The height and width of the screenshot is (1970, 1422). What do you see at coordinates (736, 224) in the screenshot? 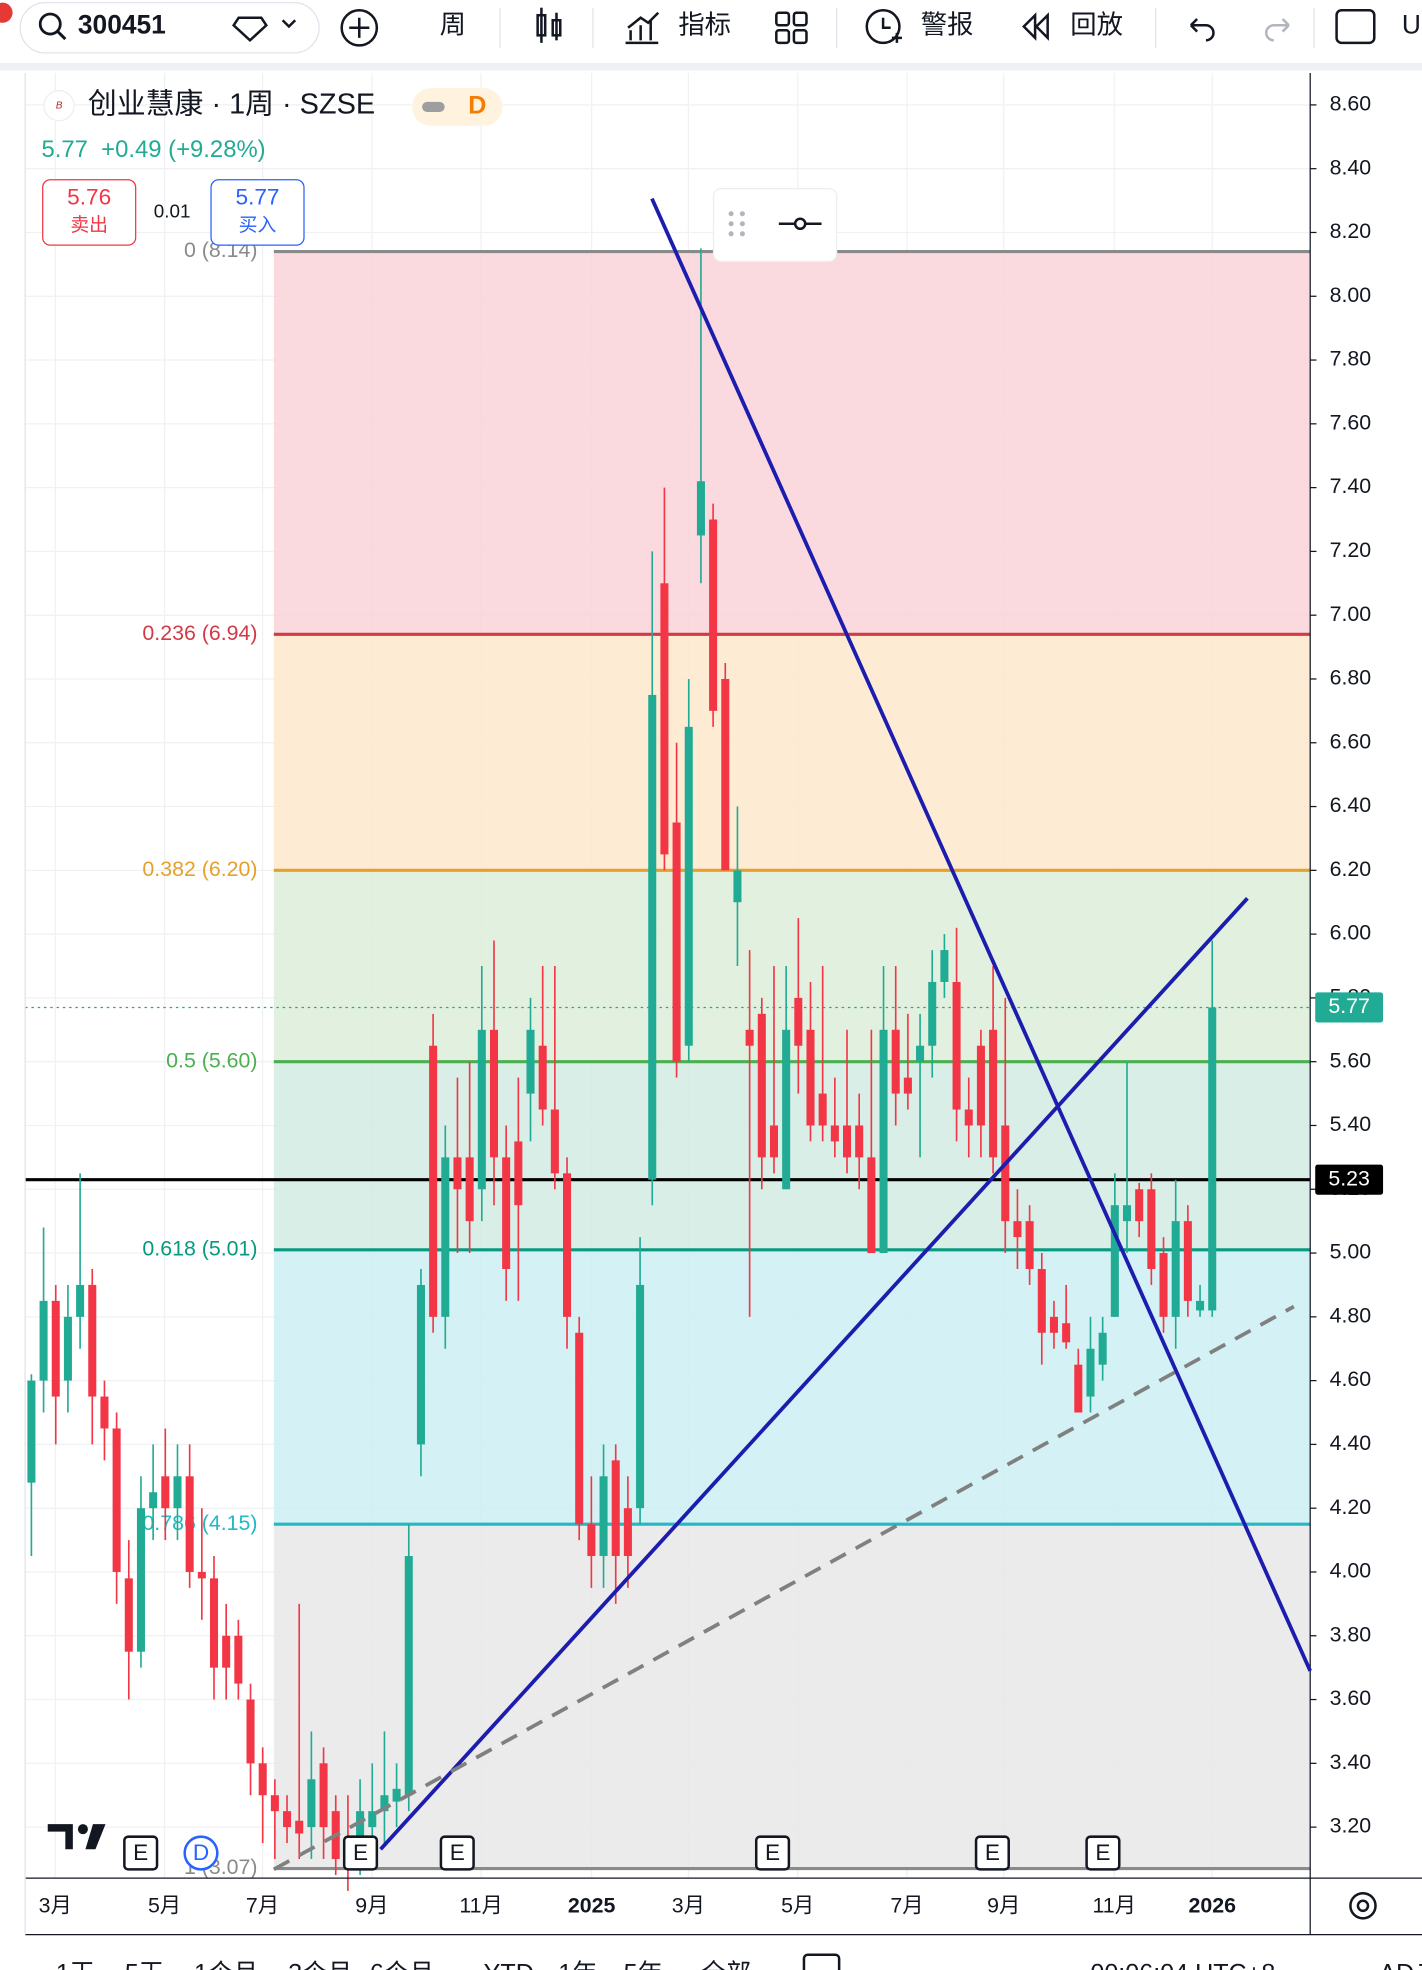
I see `drag-handle` at bounding box center [736, 224].